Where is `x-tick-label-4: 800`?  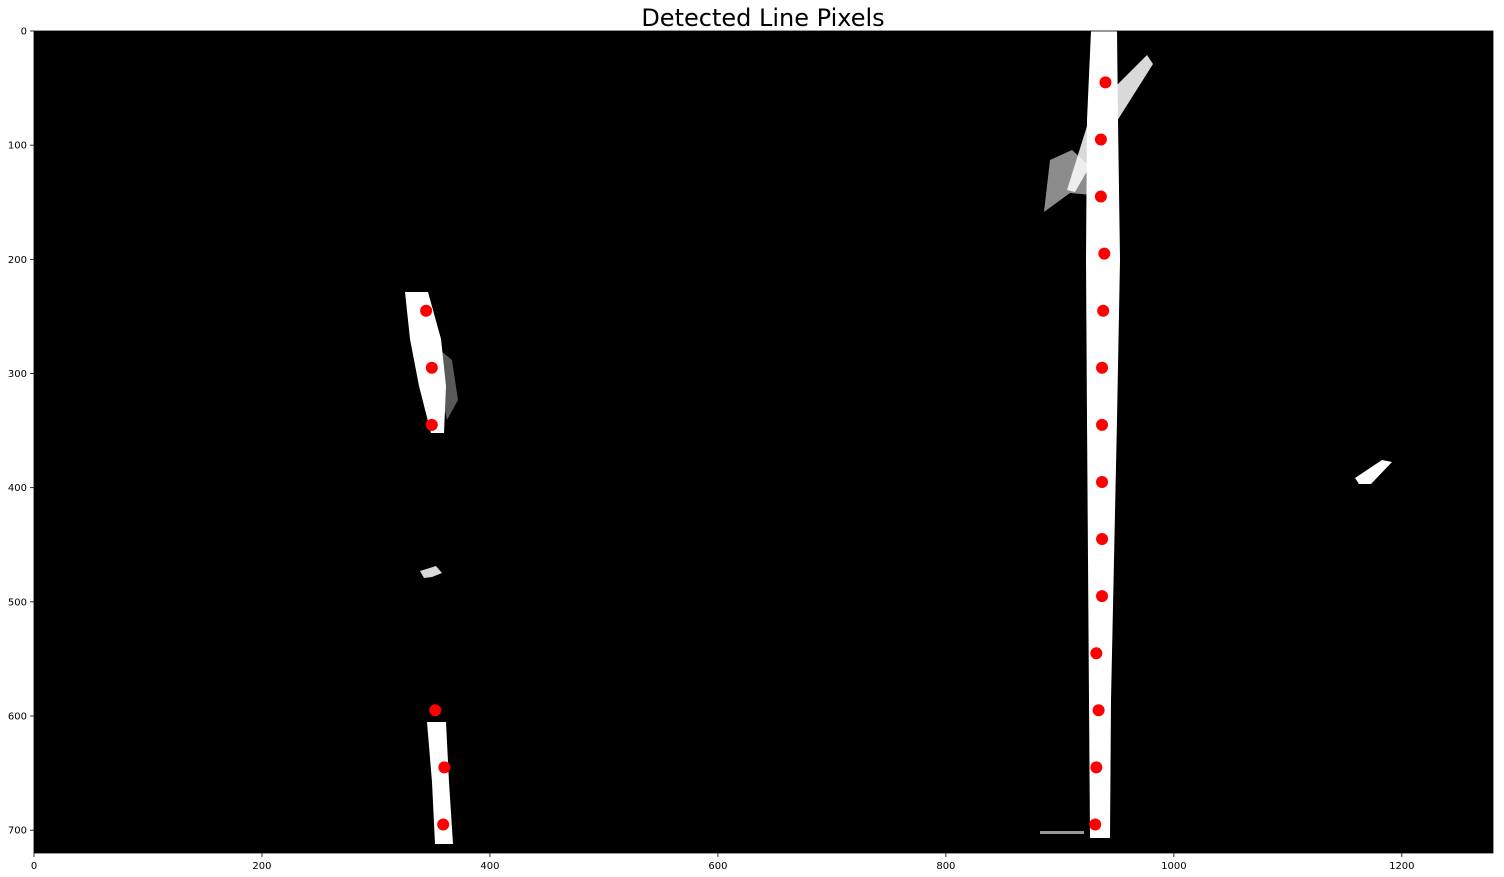 x-tick-label-4: 800 is located at coordinates (945, 866).